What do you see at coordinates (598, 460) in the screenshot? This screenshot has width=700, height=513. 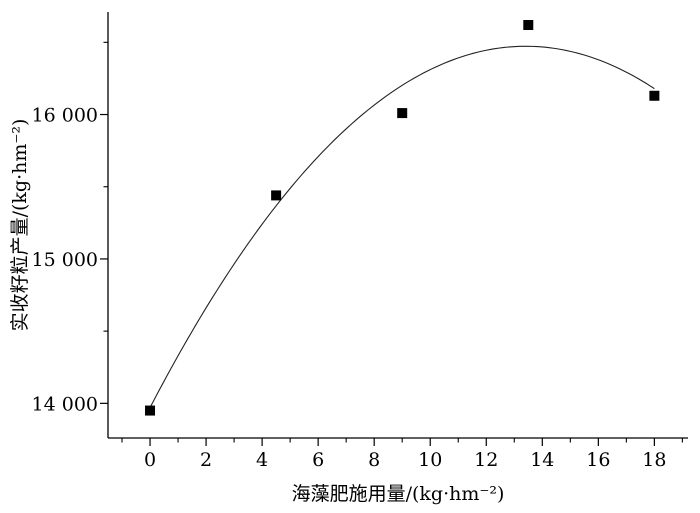 I see `x-tick-label: 16` at bounding box center [598, 460].